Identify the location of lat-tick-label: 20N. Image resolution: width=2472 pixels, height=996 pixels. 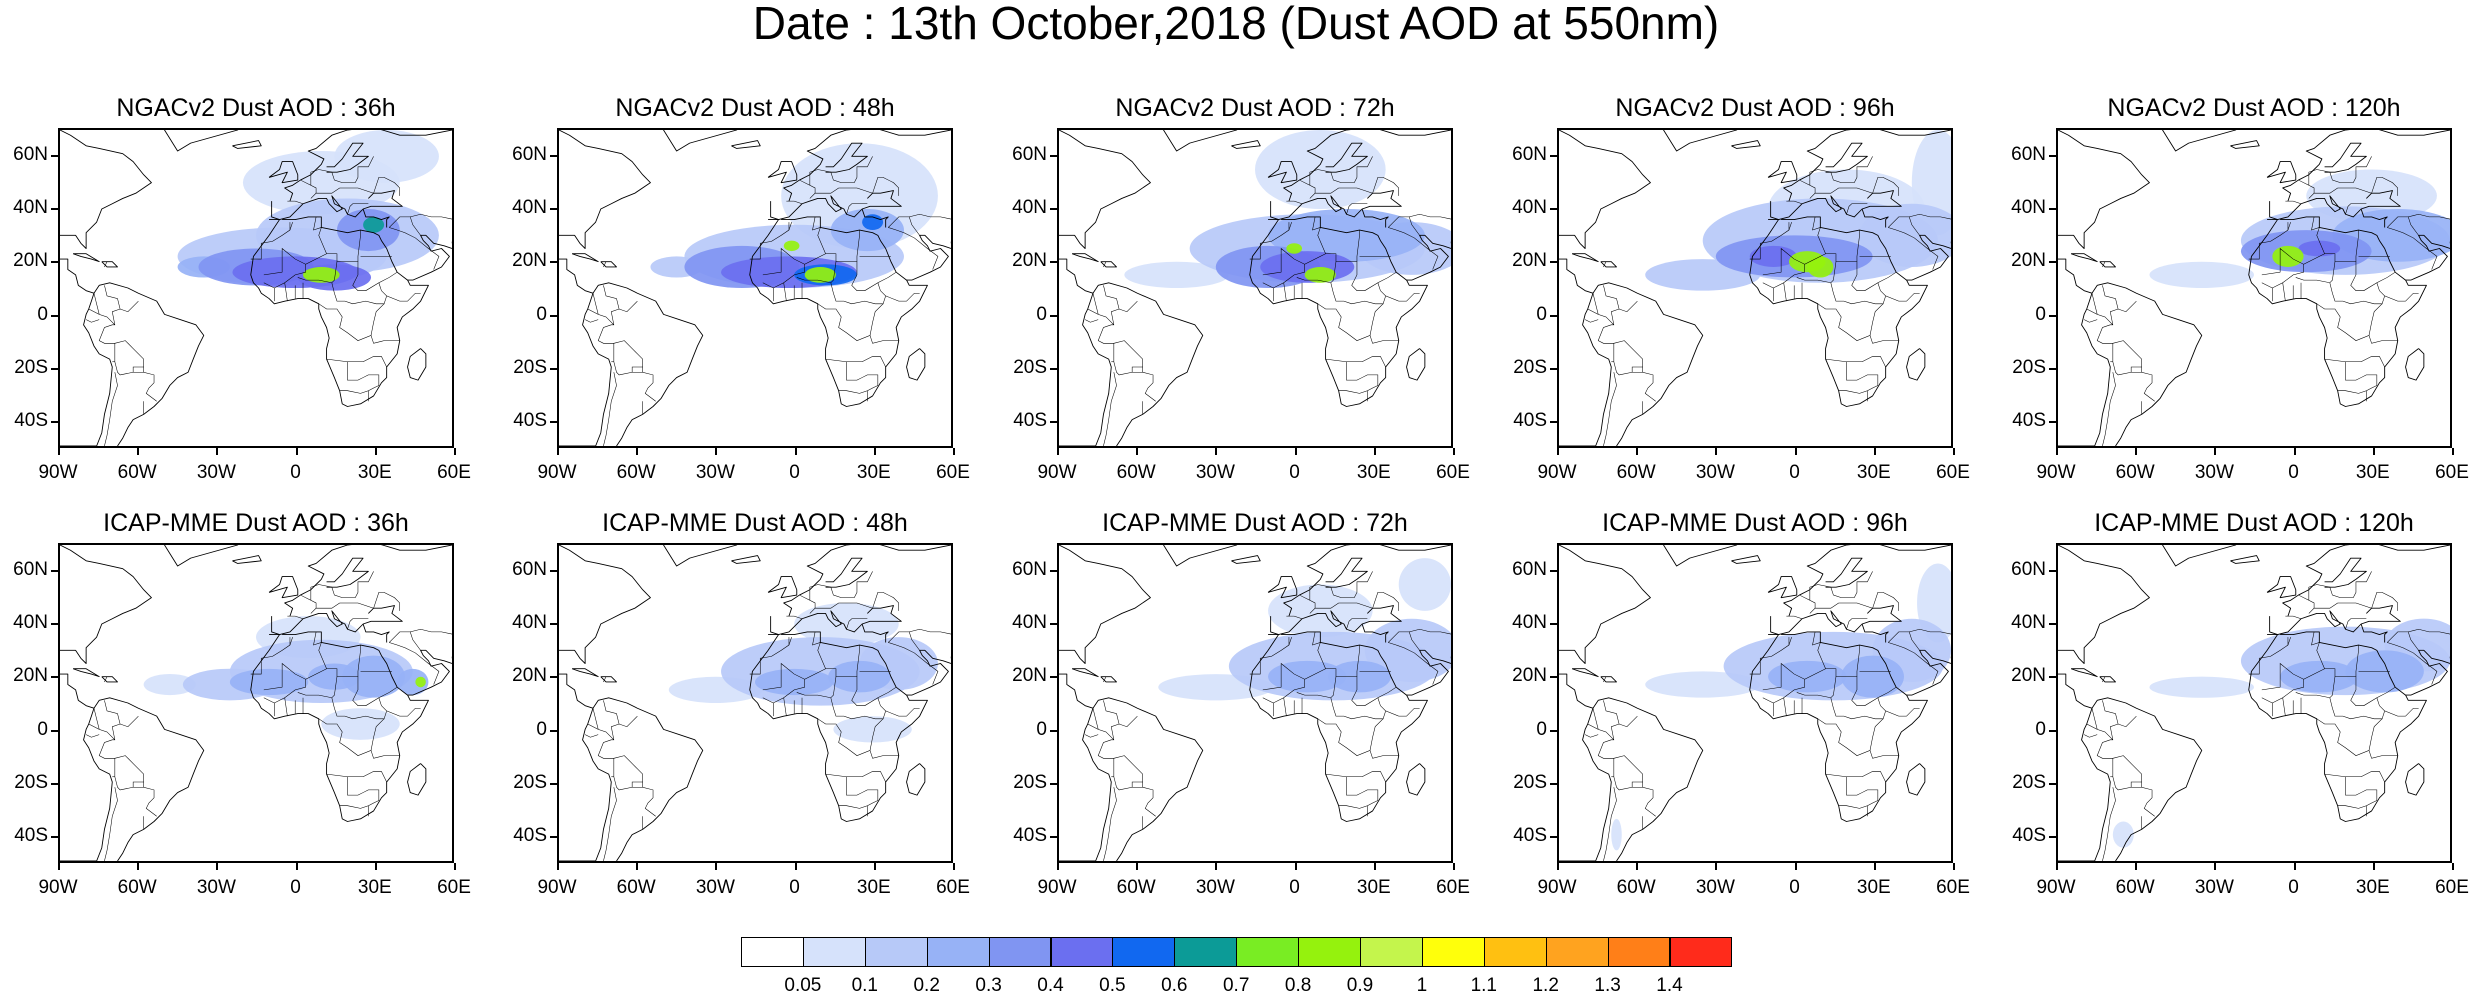
(2028, 676).